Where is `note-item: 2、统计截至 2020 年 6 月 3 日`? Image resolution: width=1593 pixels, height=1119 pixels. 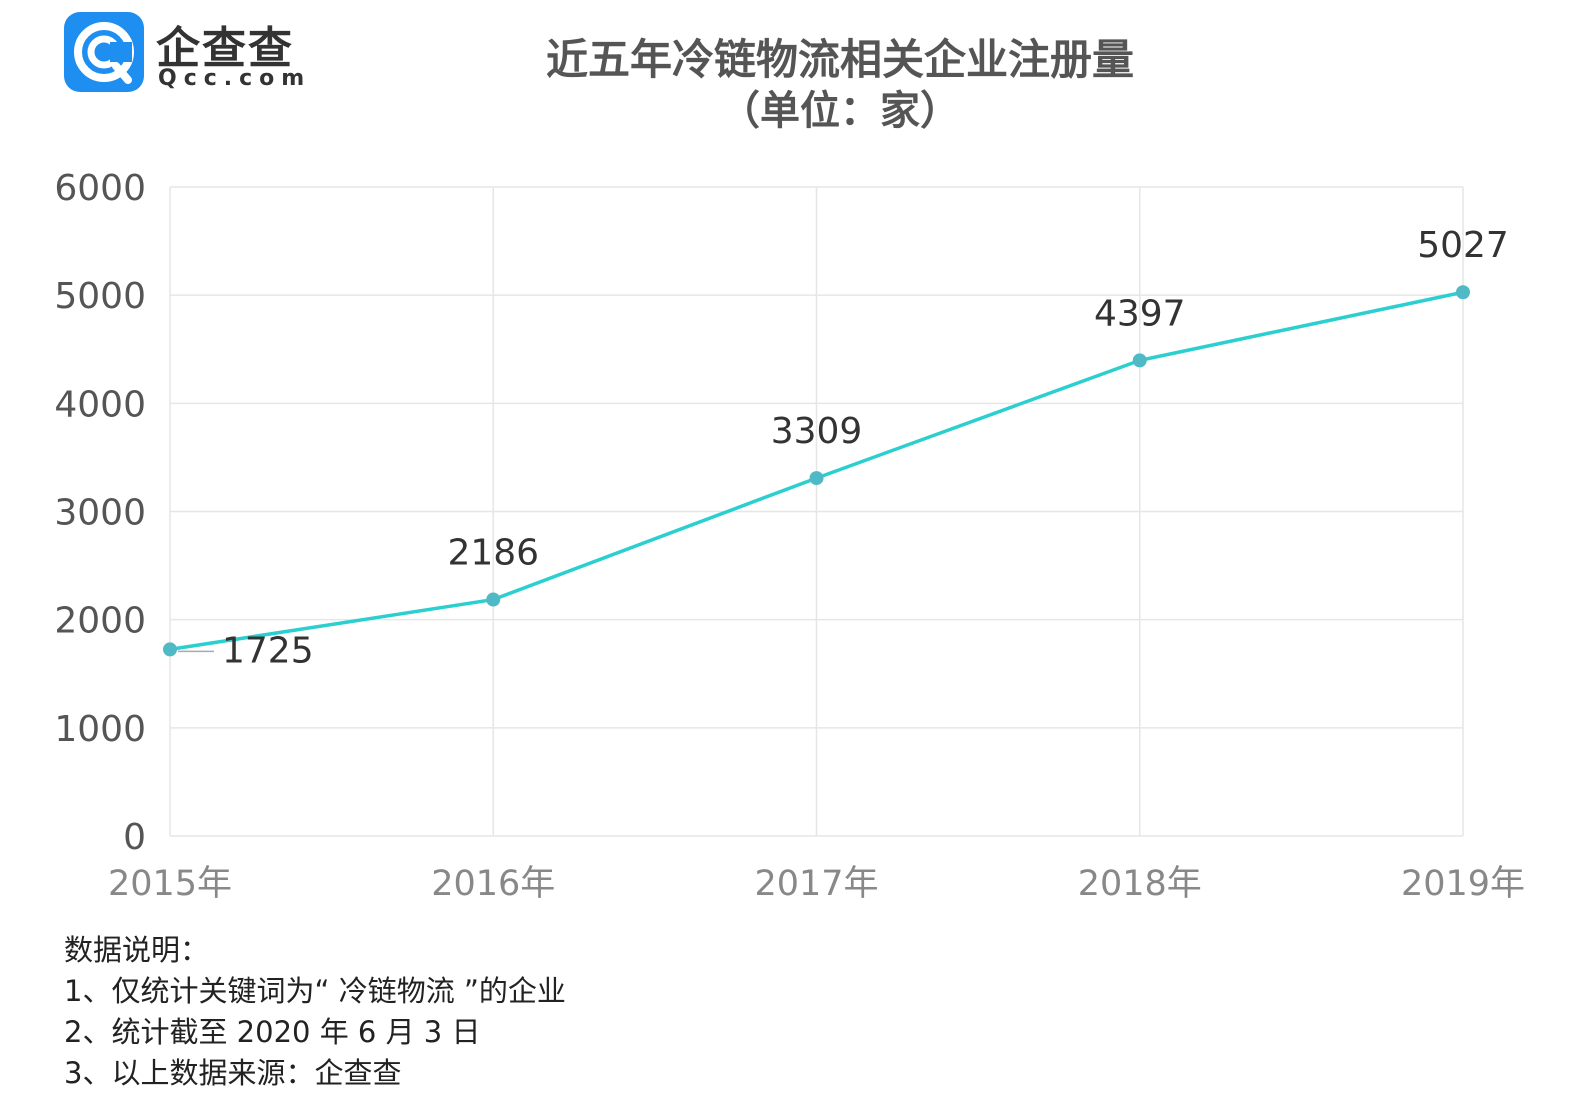 note-item: 2、统计截至 2020 年 6 月 3 日 is located at coordinates (272, 1032).